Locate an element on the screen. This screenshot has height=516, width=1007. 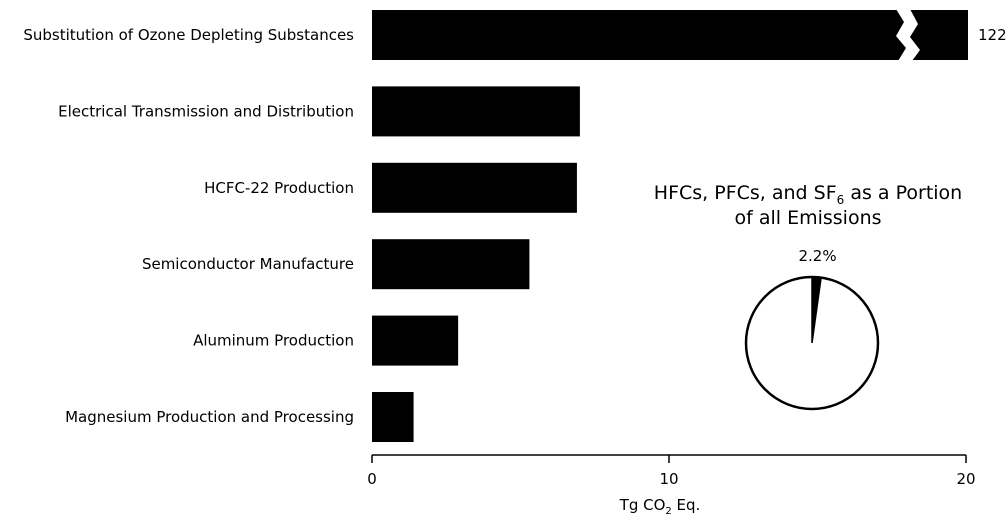
pie-slices: 2.2% is located at coordinates (812, 329).